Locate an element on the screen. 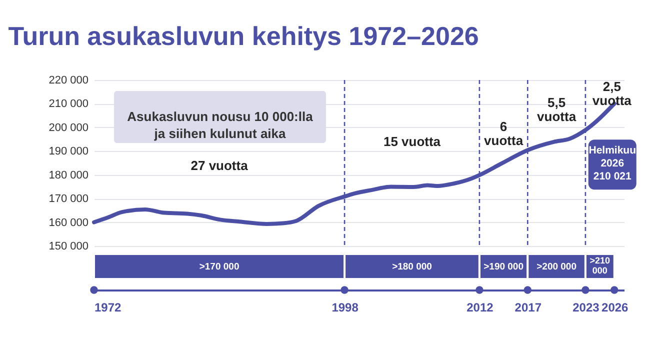 This screenshot has width=651, height=340. text: >190 000 is located at coordinates (504, 267).